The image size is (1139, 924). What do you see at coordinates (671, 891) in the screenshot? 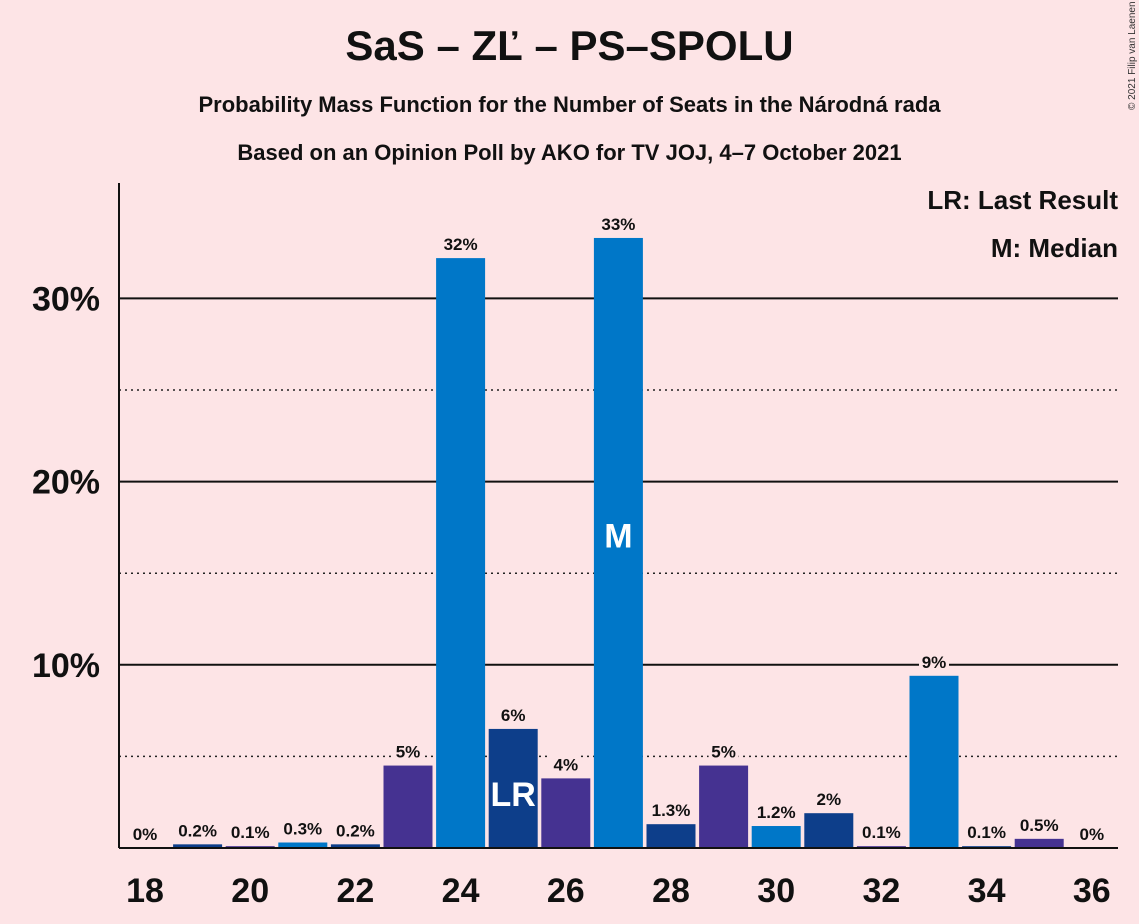
I see `x-tick-label: 28` at bounding box center [671, 891].